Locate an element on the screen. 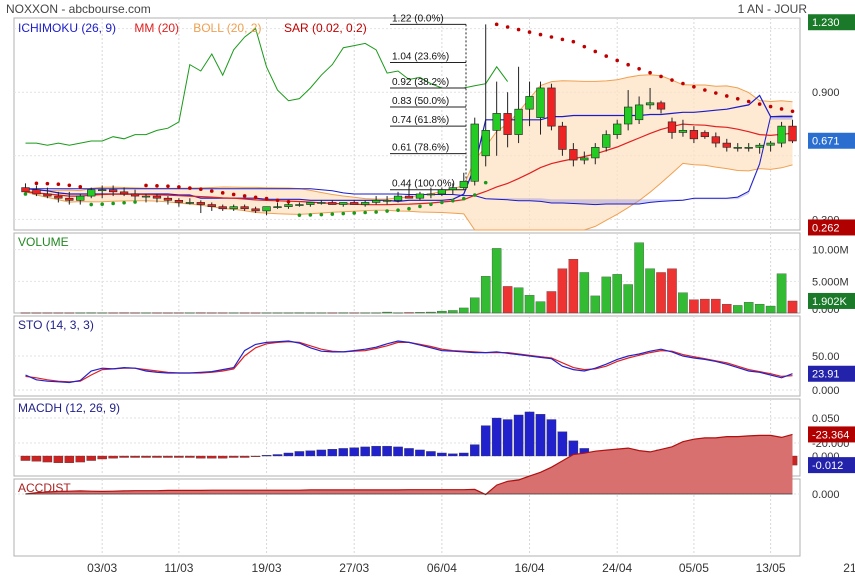 The image size is (855, 580). accdist-label: ACCDIST is located at coordinates (44, 488).